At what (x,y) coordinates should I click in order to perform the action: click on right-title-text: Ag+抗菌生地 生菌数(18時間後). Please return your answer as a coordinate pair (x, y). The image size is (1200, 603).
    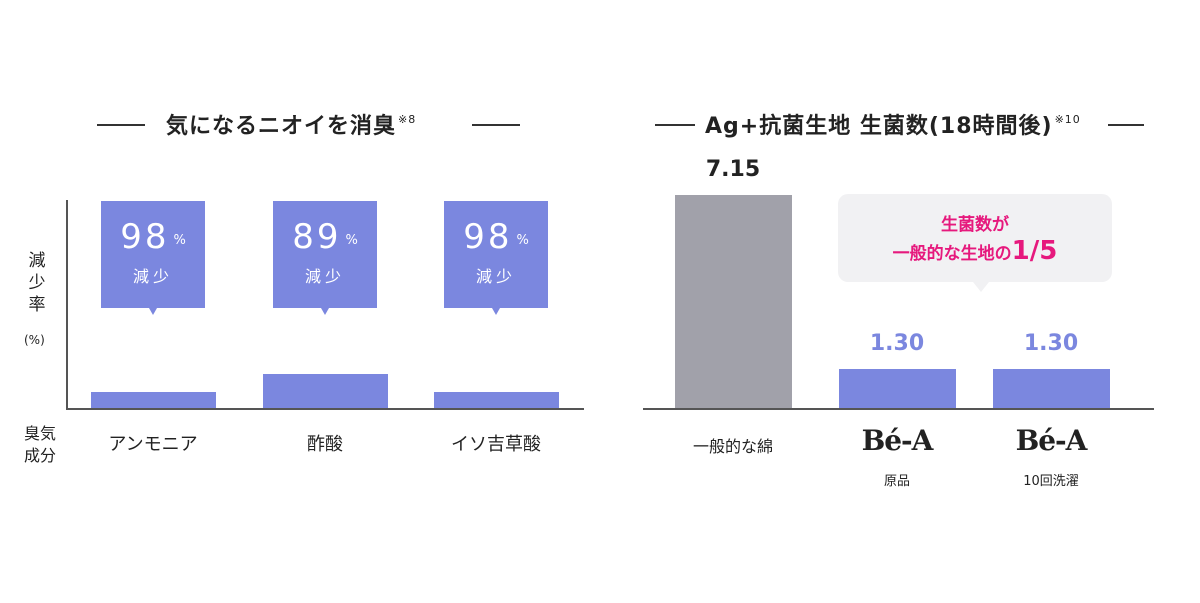
    Looking at the image, I should click on (879, 126).